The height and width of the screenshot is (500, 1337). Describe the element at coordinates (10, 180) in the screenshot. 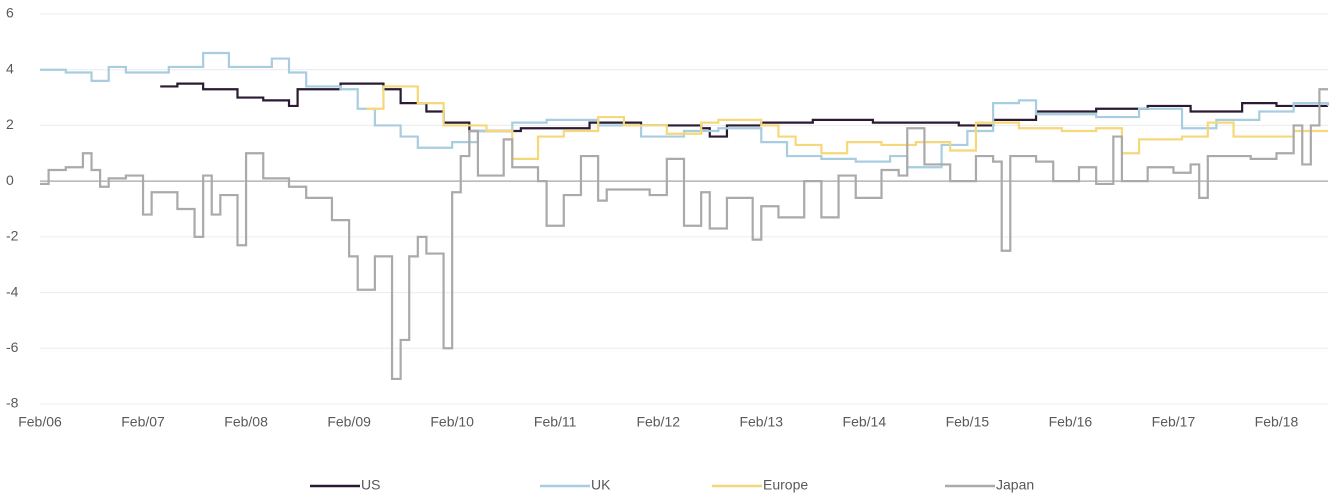

I see `y-tick-label: 0` at that location.